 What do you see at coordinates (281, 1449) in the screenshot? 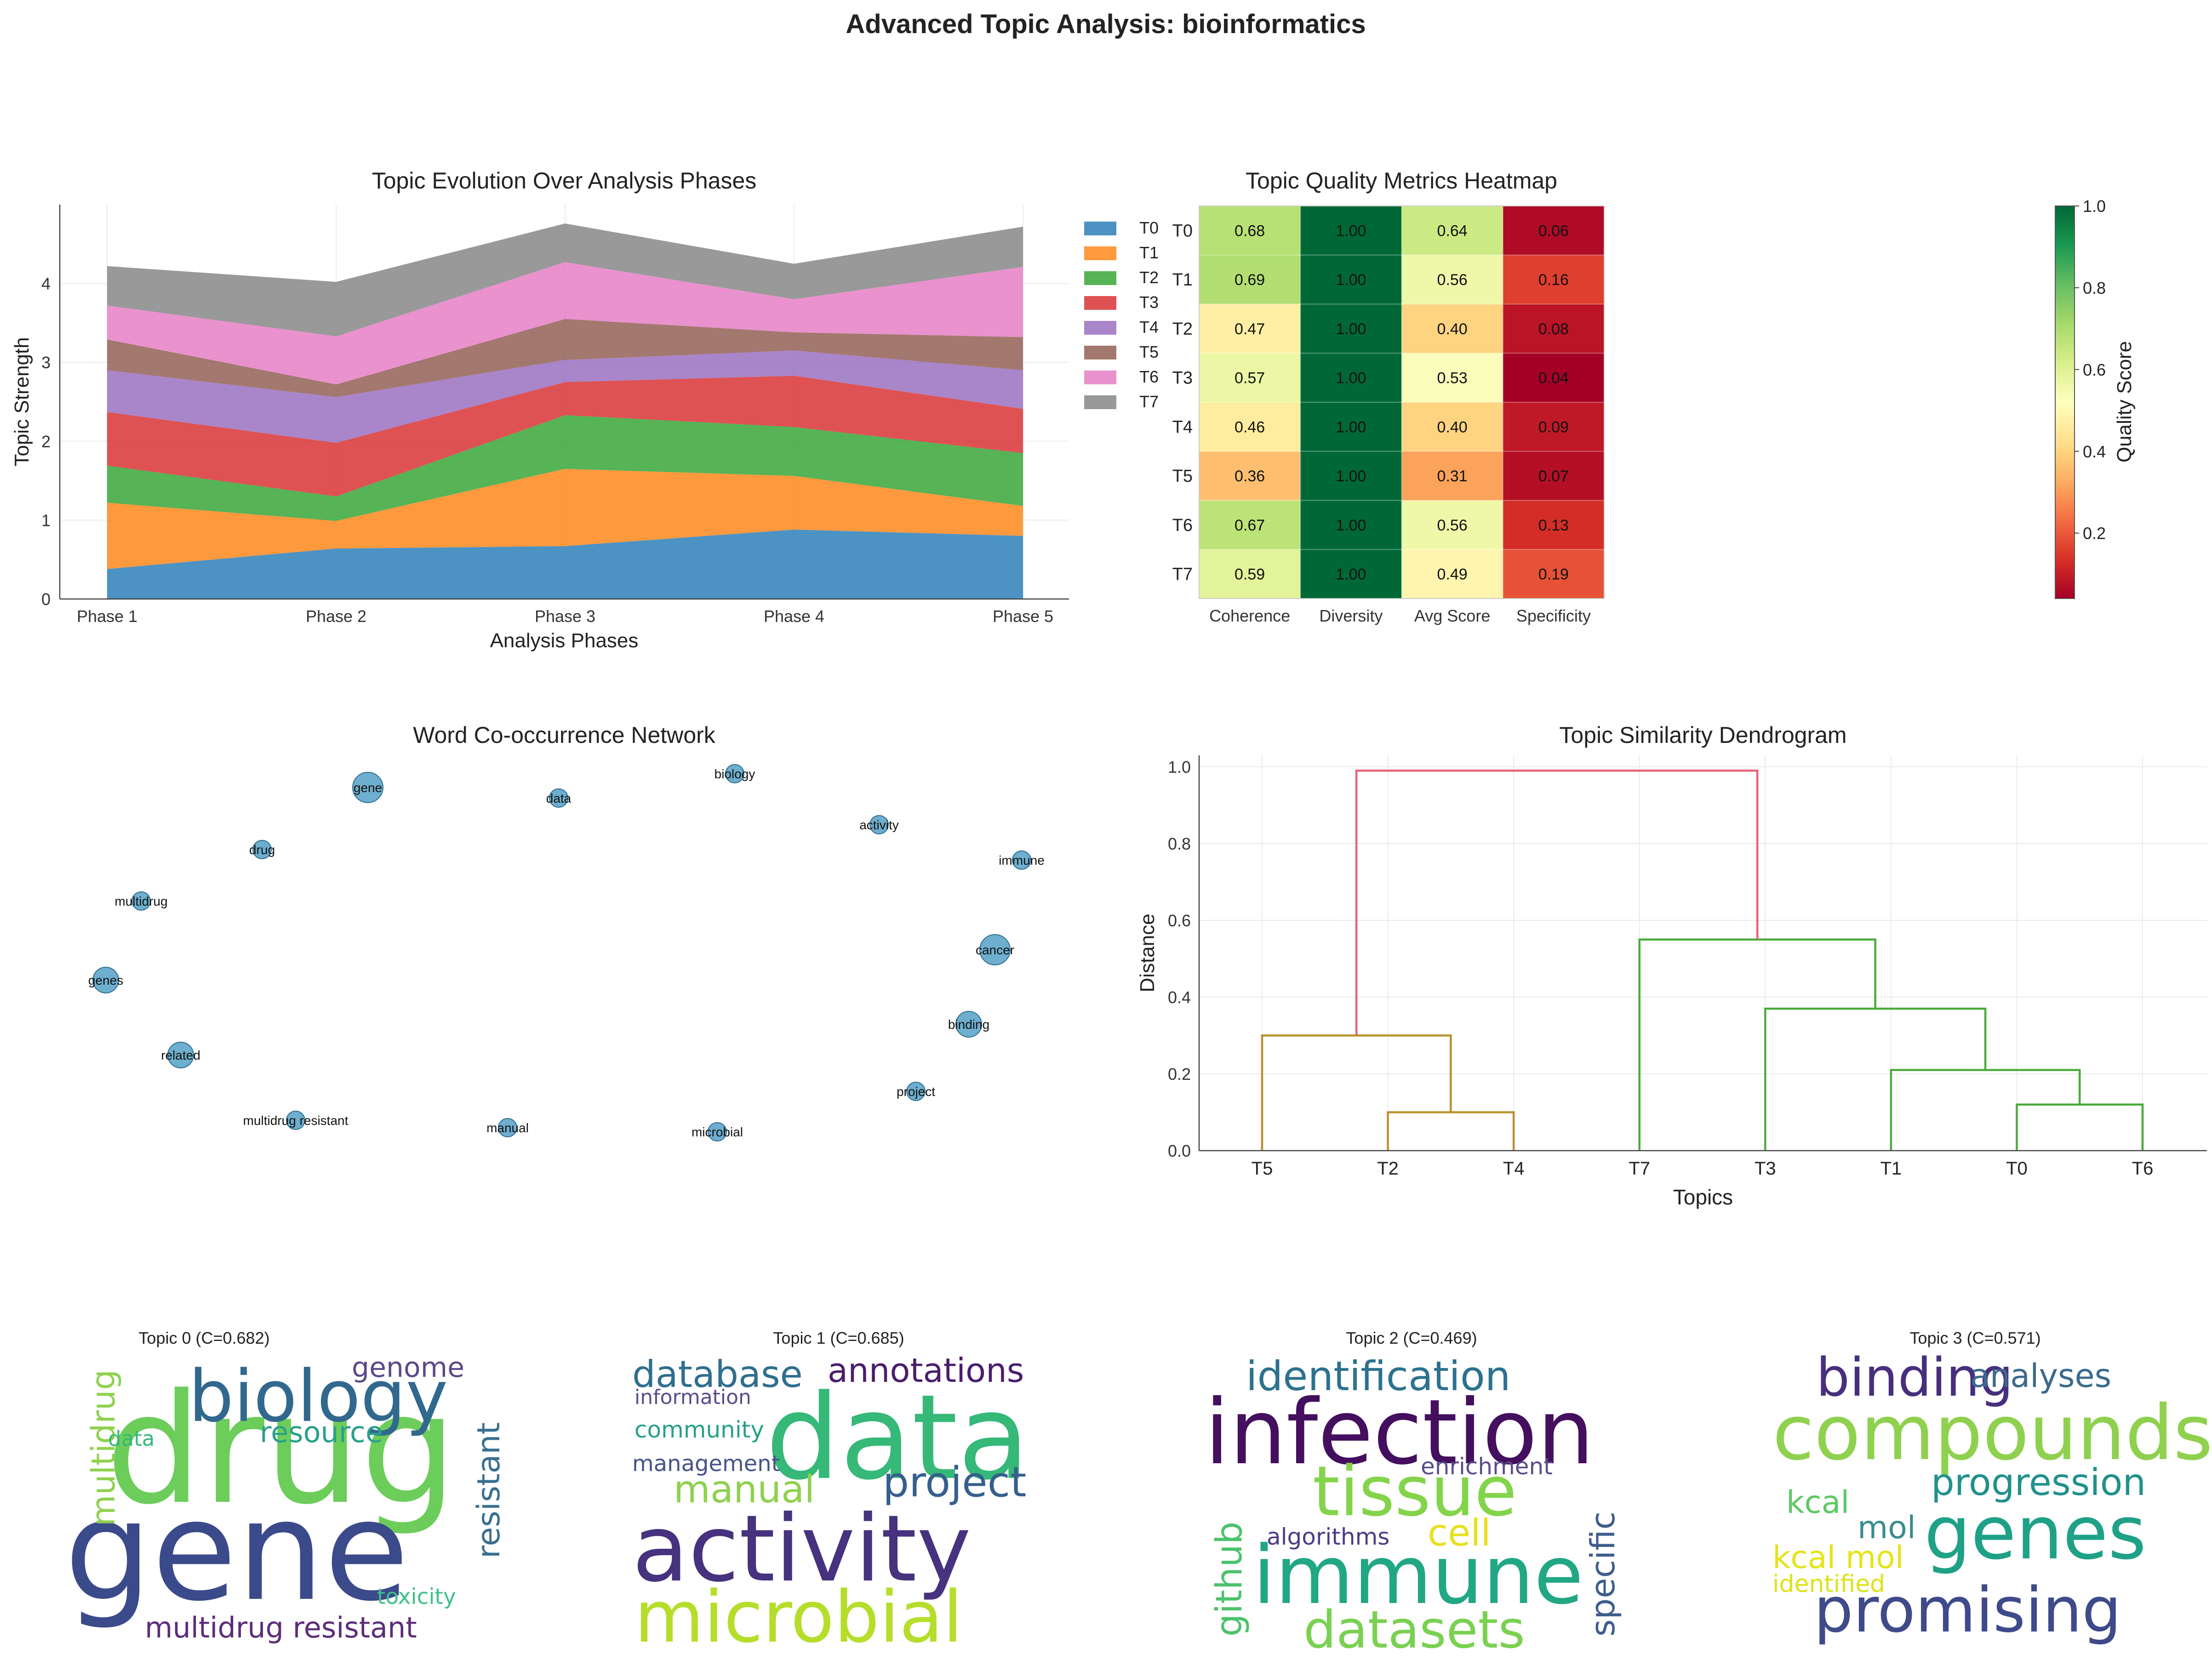
I see `wordcloud-word: drug` at bounding box center [281, 1449].